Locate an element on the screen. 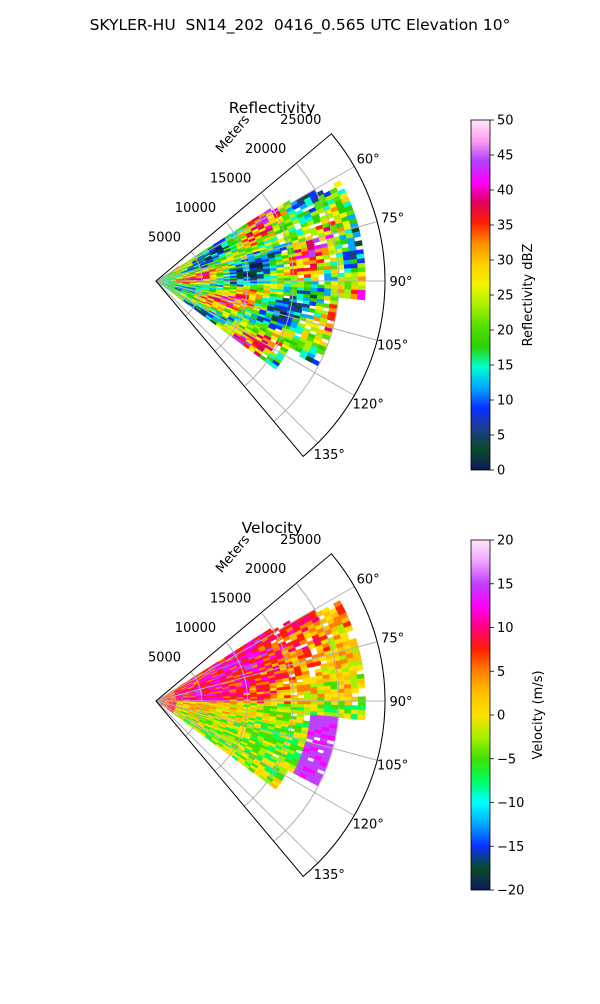 This screenshot has width=600, height=1004. colorbar-tick-label: −10 is located at coordinates (510, 803).